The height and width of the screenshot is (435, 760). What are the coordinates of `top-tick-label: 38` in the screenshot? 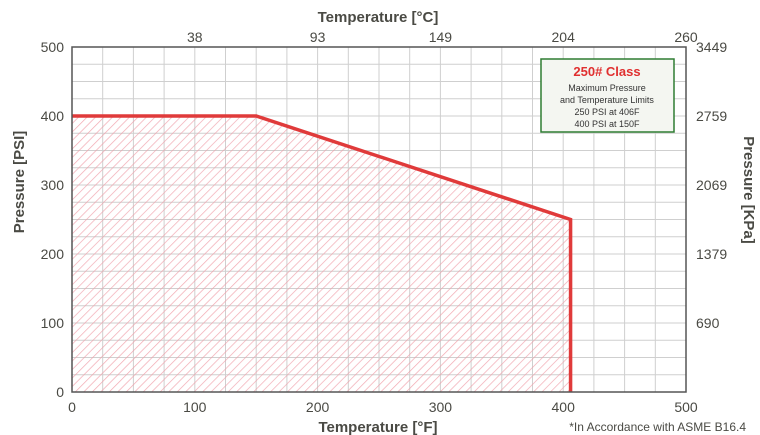 It's located at (195, 37).